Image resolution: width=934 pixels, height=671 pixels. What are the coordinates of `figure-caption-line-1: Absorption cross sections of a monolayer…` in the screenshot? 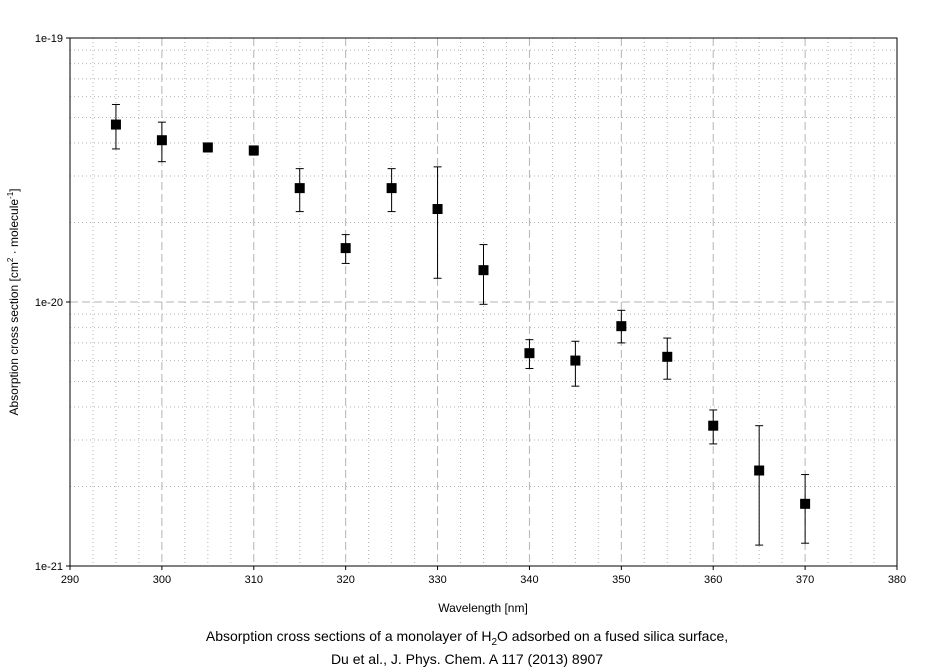 It's located at (467, 638).